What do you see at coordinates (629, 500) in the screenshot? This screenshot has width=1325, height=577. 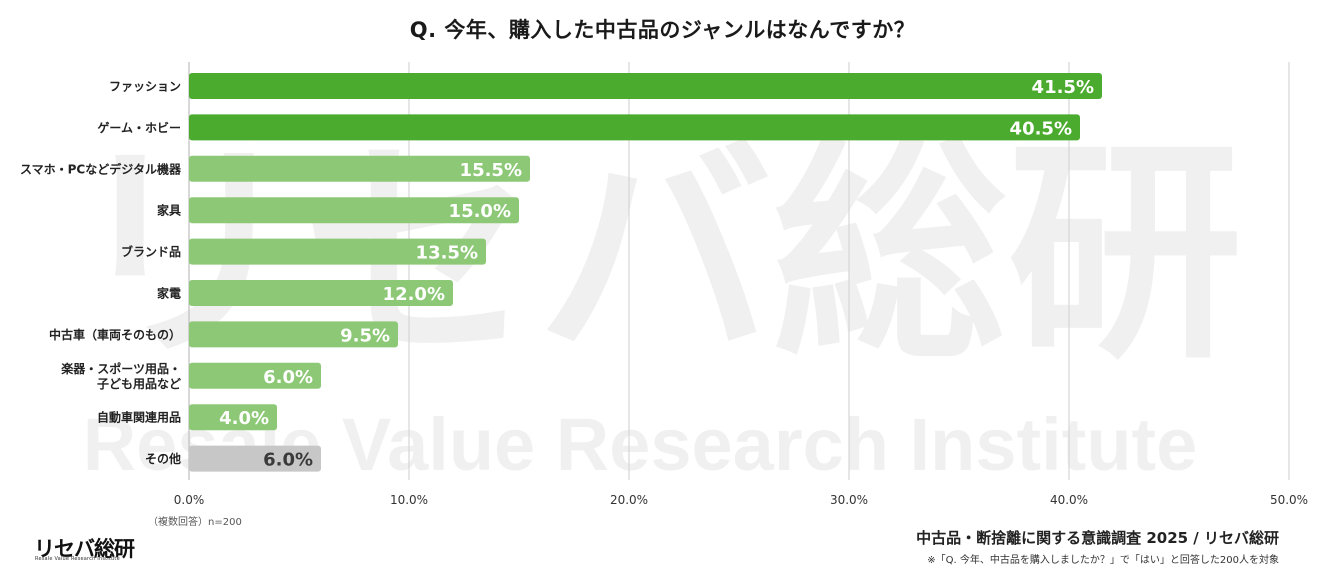 I see `x-tick-label: 20.0%` at bounding box center [629, 500].